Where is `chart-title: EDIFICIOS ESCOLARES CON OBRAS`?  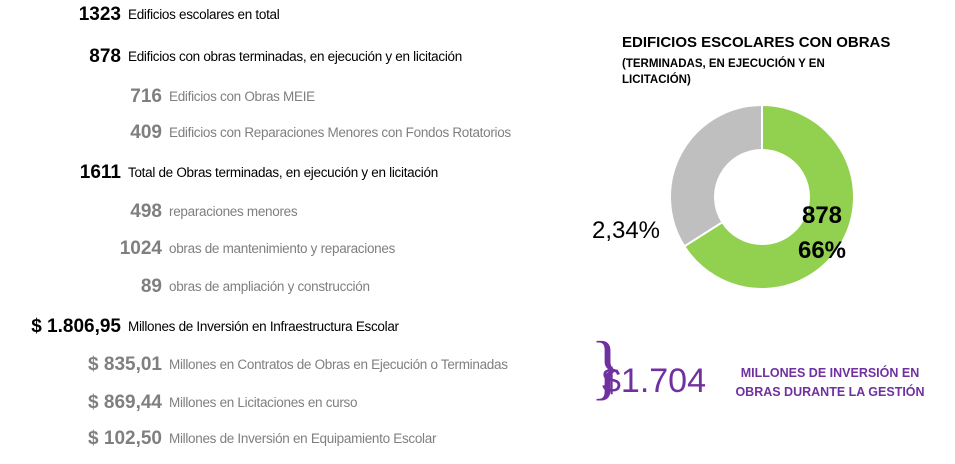 chart-title: EDIFICIOS ESCOLARES CON OBRAS is located at coordinates (756, 42).